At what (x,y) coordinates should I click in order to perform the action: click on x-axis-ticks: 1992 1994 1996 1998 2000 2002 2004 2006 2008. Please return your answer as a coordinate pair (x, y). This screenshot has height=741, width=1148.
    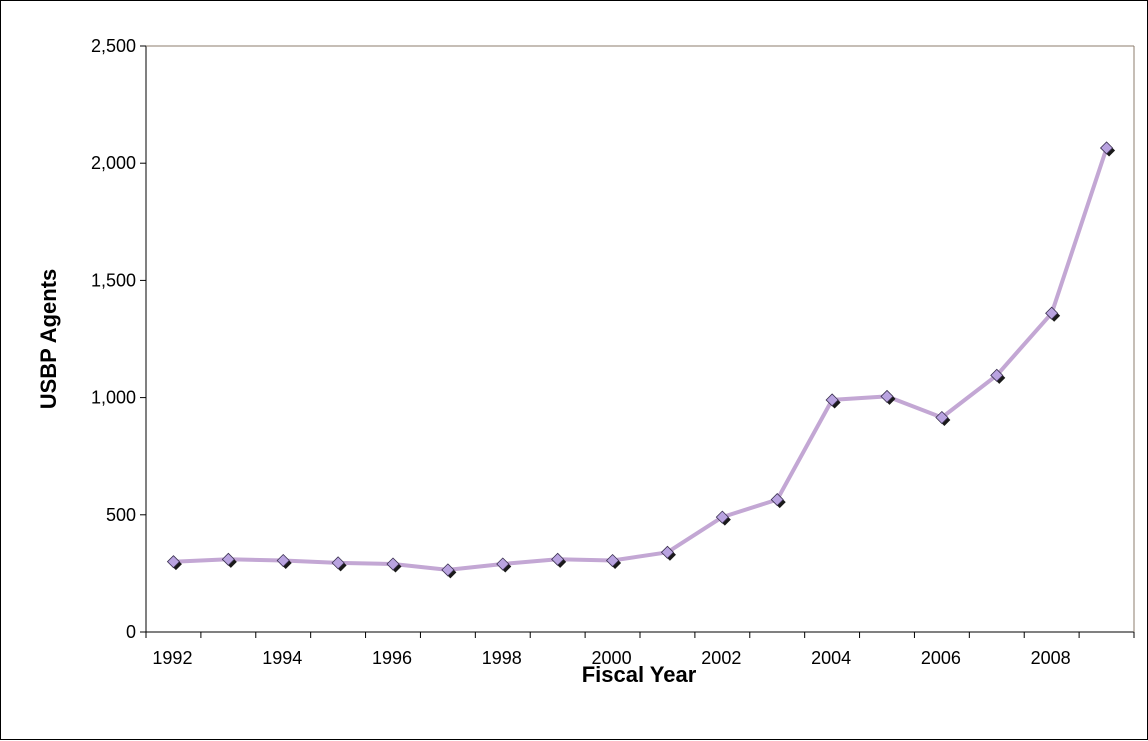
    Looking at the image, I should click on (640, 650).